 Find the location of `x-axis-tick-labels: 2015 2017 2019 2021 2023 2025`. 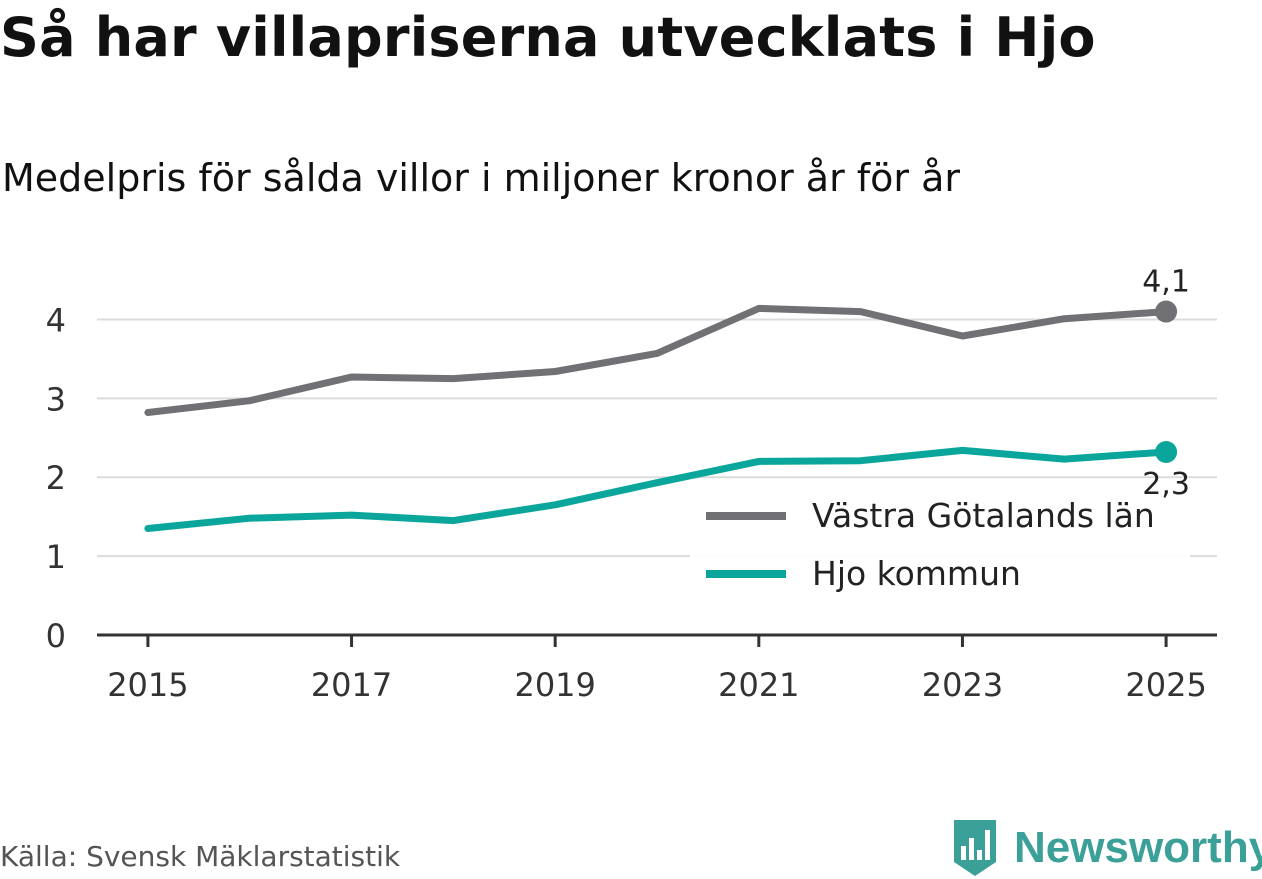

x-axis-tick-labels: 2015 2017 2019 2021 2023 2025 is located at coordinates (657, 685).